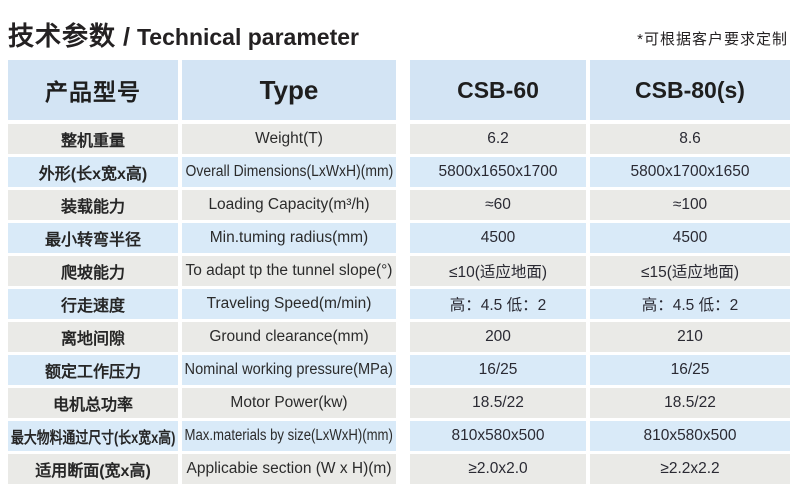  What do you see at coordinates (399, 337) in the screenshot?
I see `table-row: 离地间隙 Ground clearance(mm) 200 210` at bounding box center [399, 337].